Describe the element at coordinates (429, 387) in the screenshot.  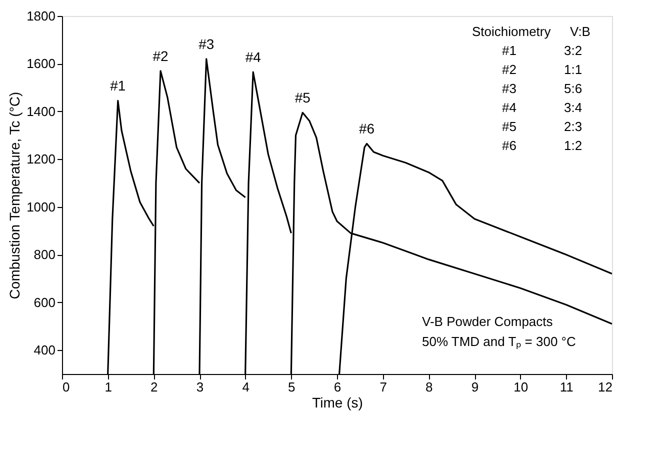
I see `x-tick-label: 8` at that location.